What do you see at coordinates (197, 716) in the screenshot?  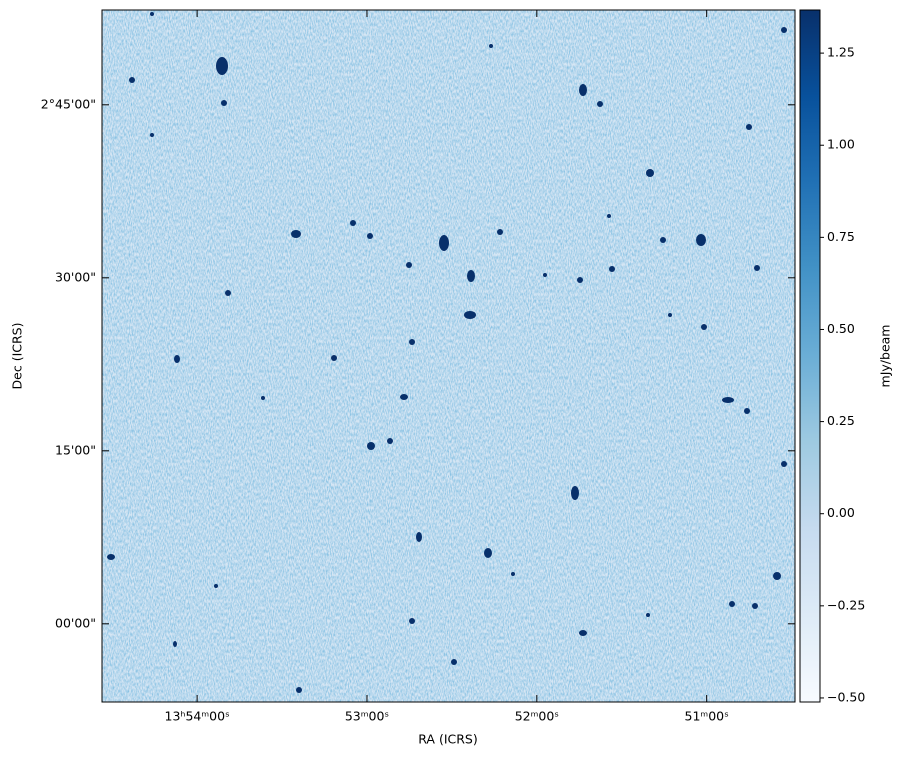 I see `x-tick-label: 13ʰ54ᵐ00ˢ` at bounding box center [197, 716].